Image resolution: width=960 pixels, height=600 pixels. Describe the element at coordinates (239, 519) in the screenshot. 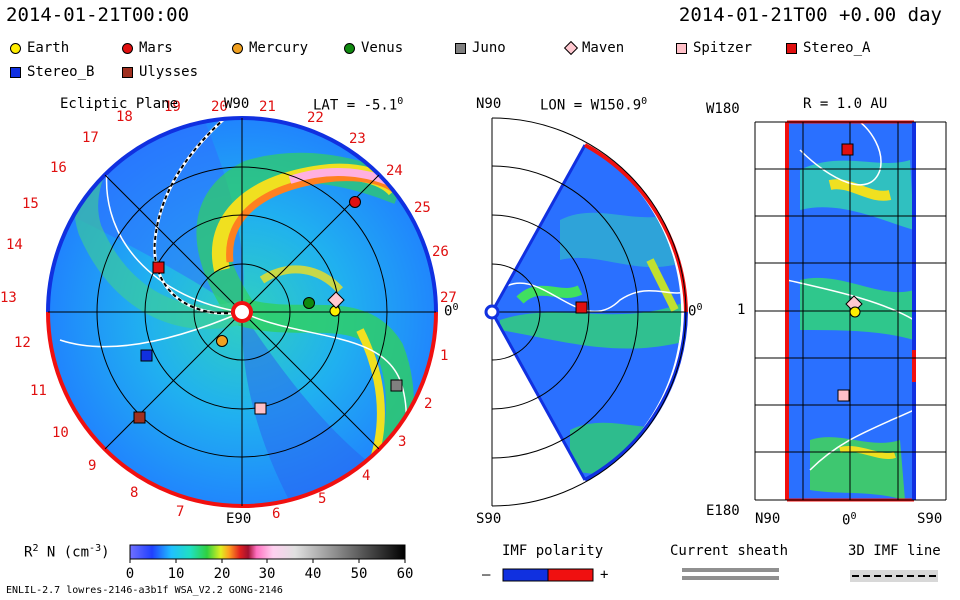

I see `ecliptic-bottom-label: E90` at that location.